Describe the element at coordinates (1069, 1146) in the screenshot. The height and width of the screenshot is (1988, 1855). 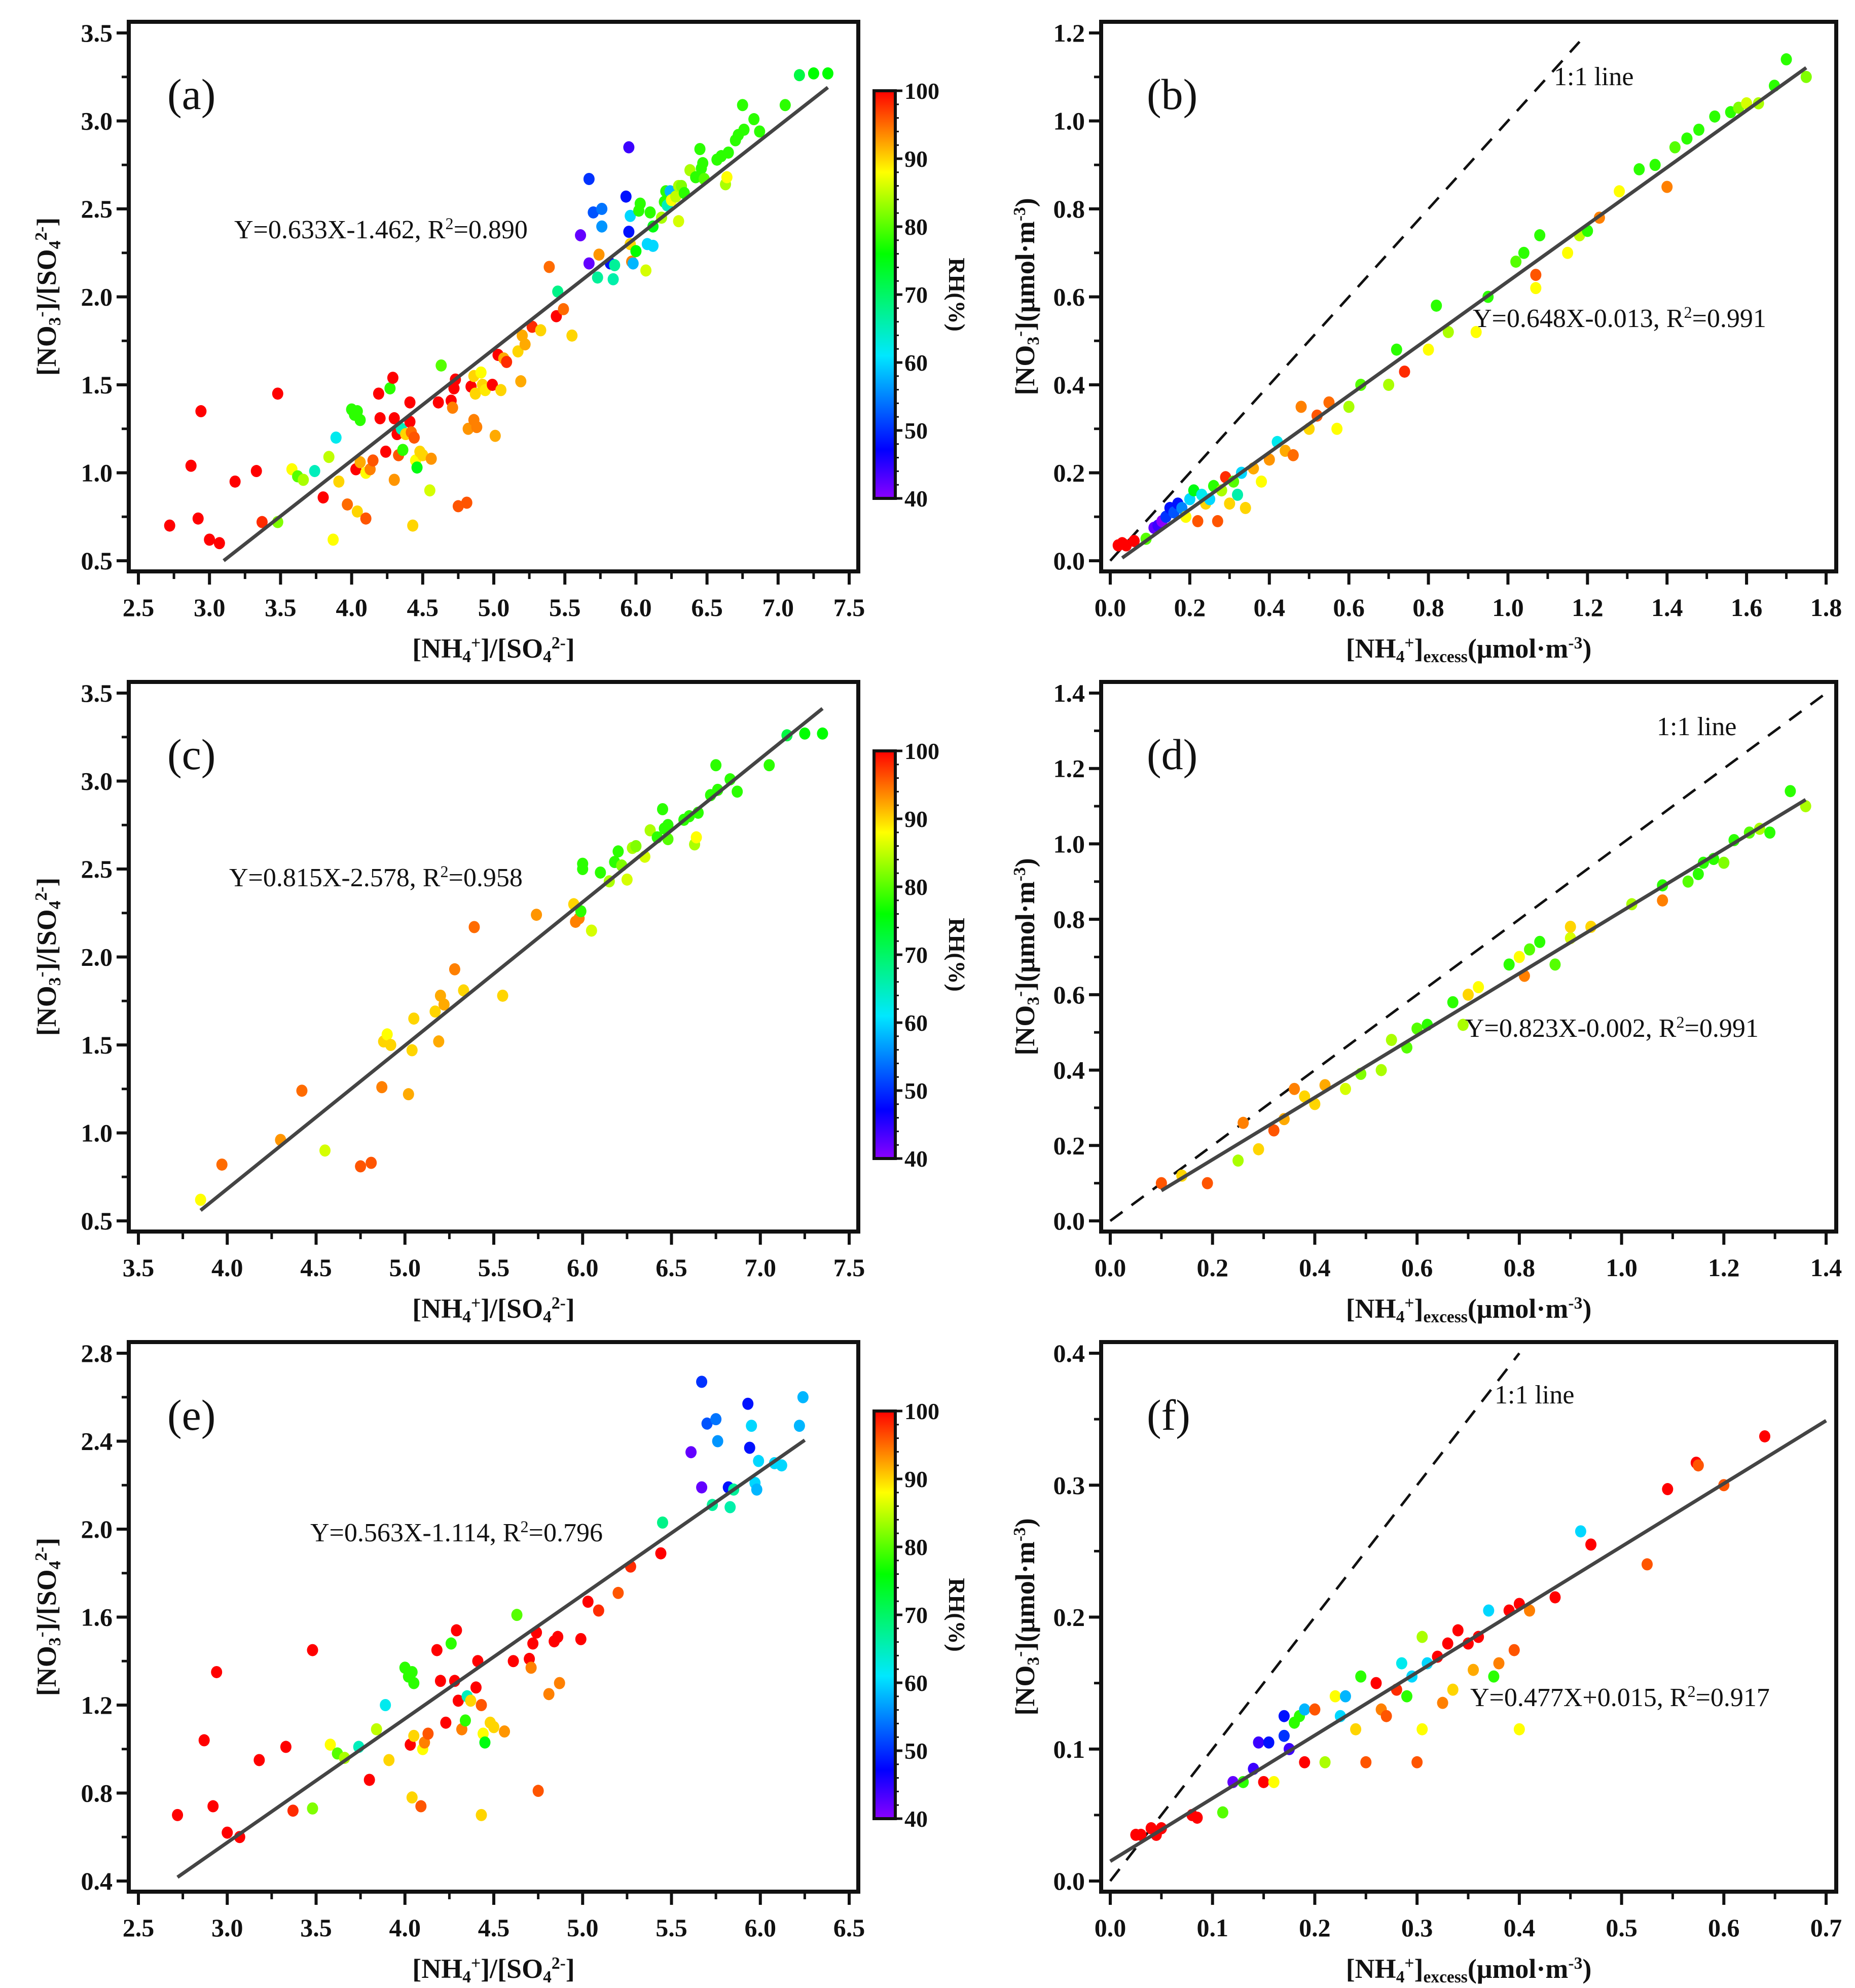
I see `y-tick-label: 0.2` at that location.